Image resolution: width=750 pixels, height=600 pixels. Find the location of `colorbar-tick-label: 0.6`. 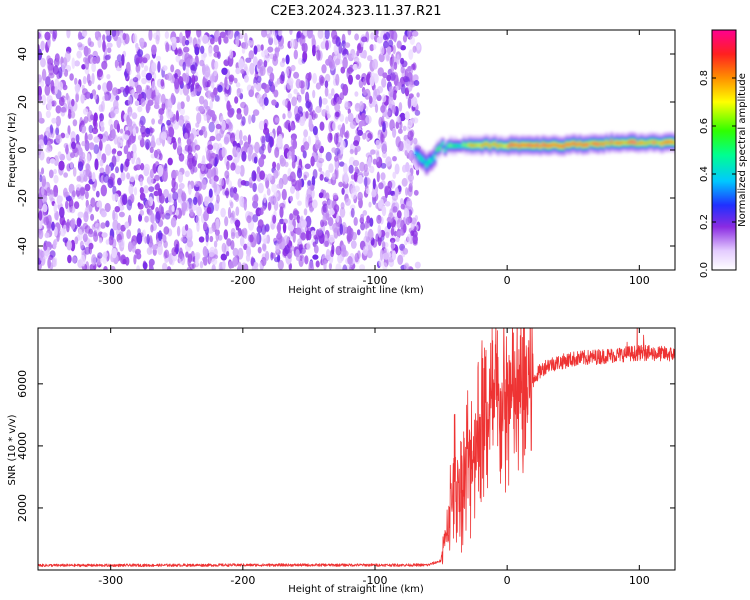

colorbar-tick-label: 0.6 is located at coordinates (704, 126).